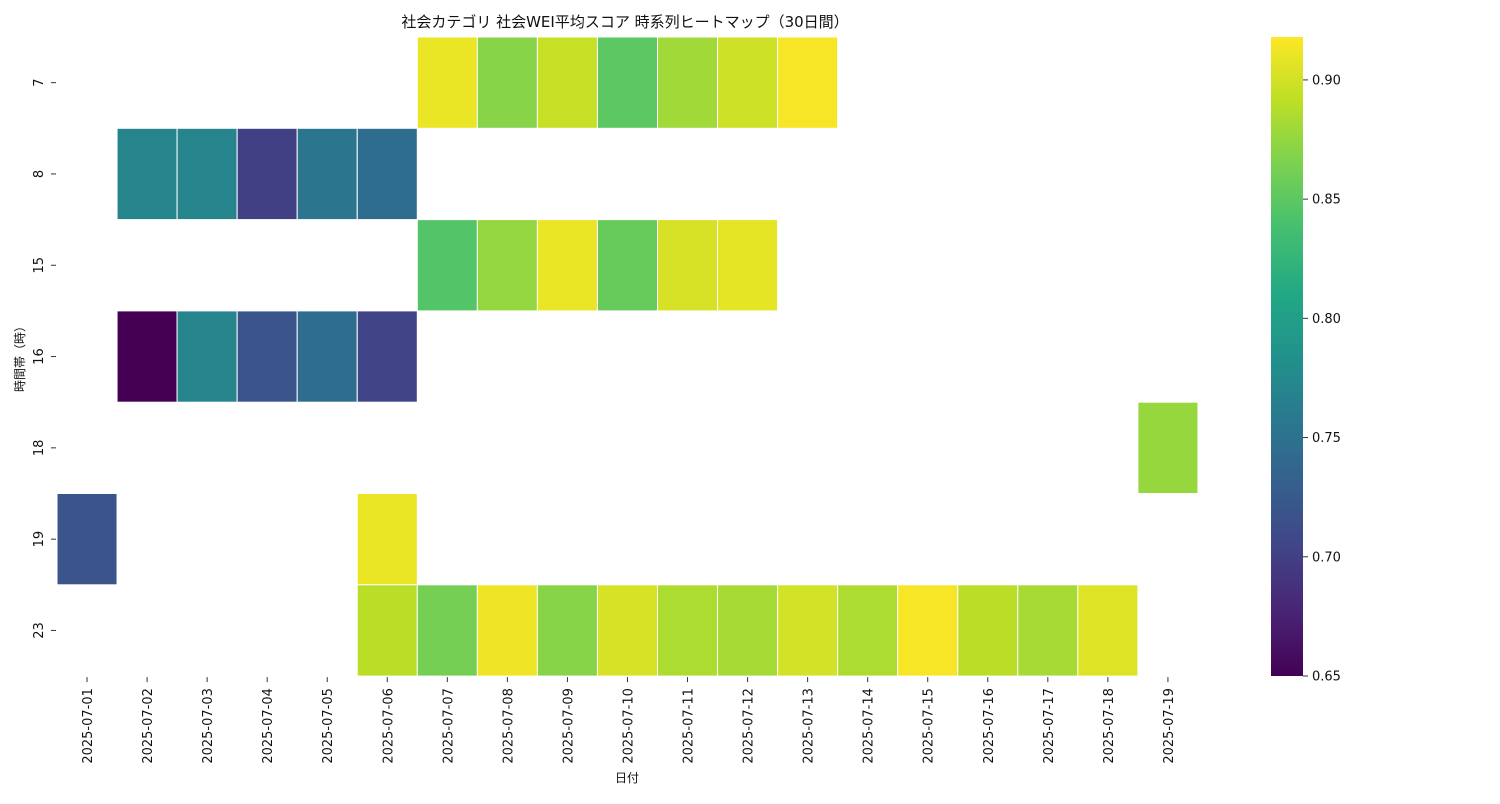  I want to click on colorbar-gradient, so click(1287, 356).